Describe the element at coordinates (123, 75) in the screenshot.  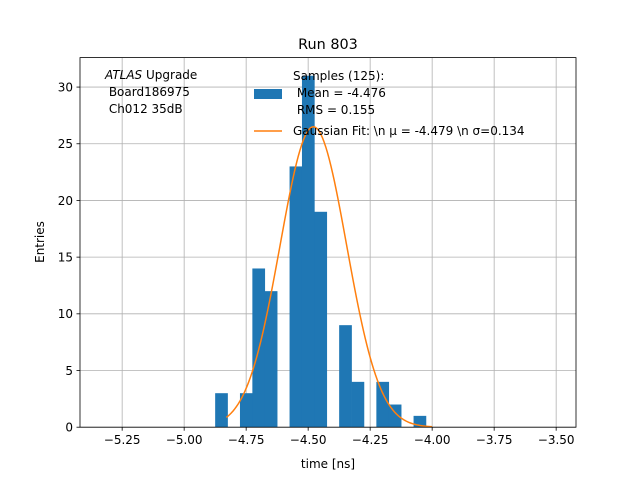
I see `atlas-label: ATLAS` at that location.